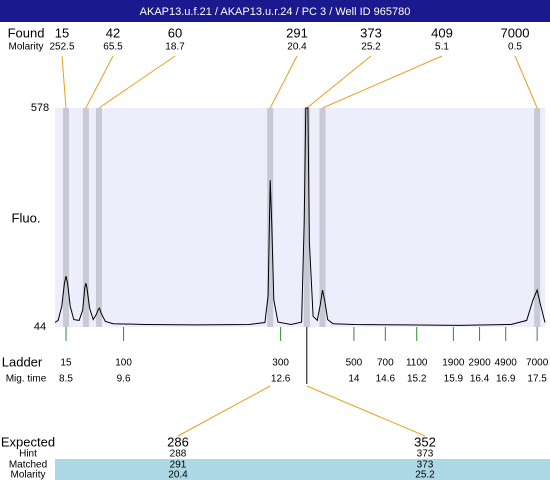 This screenshot has height=480, width=550. What do you see at coordinates (175, 47) in the screenshot?
I see `peak-molarity: 18.7` at bounding box center [175, 47].